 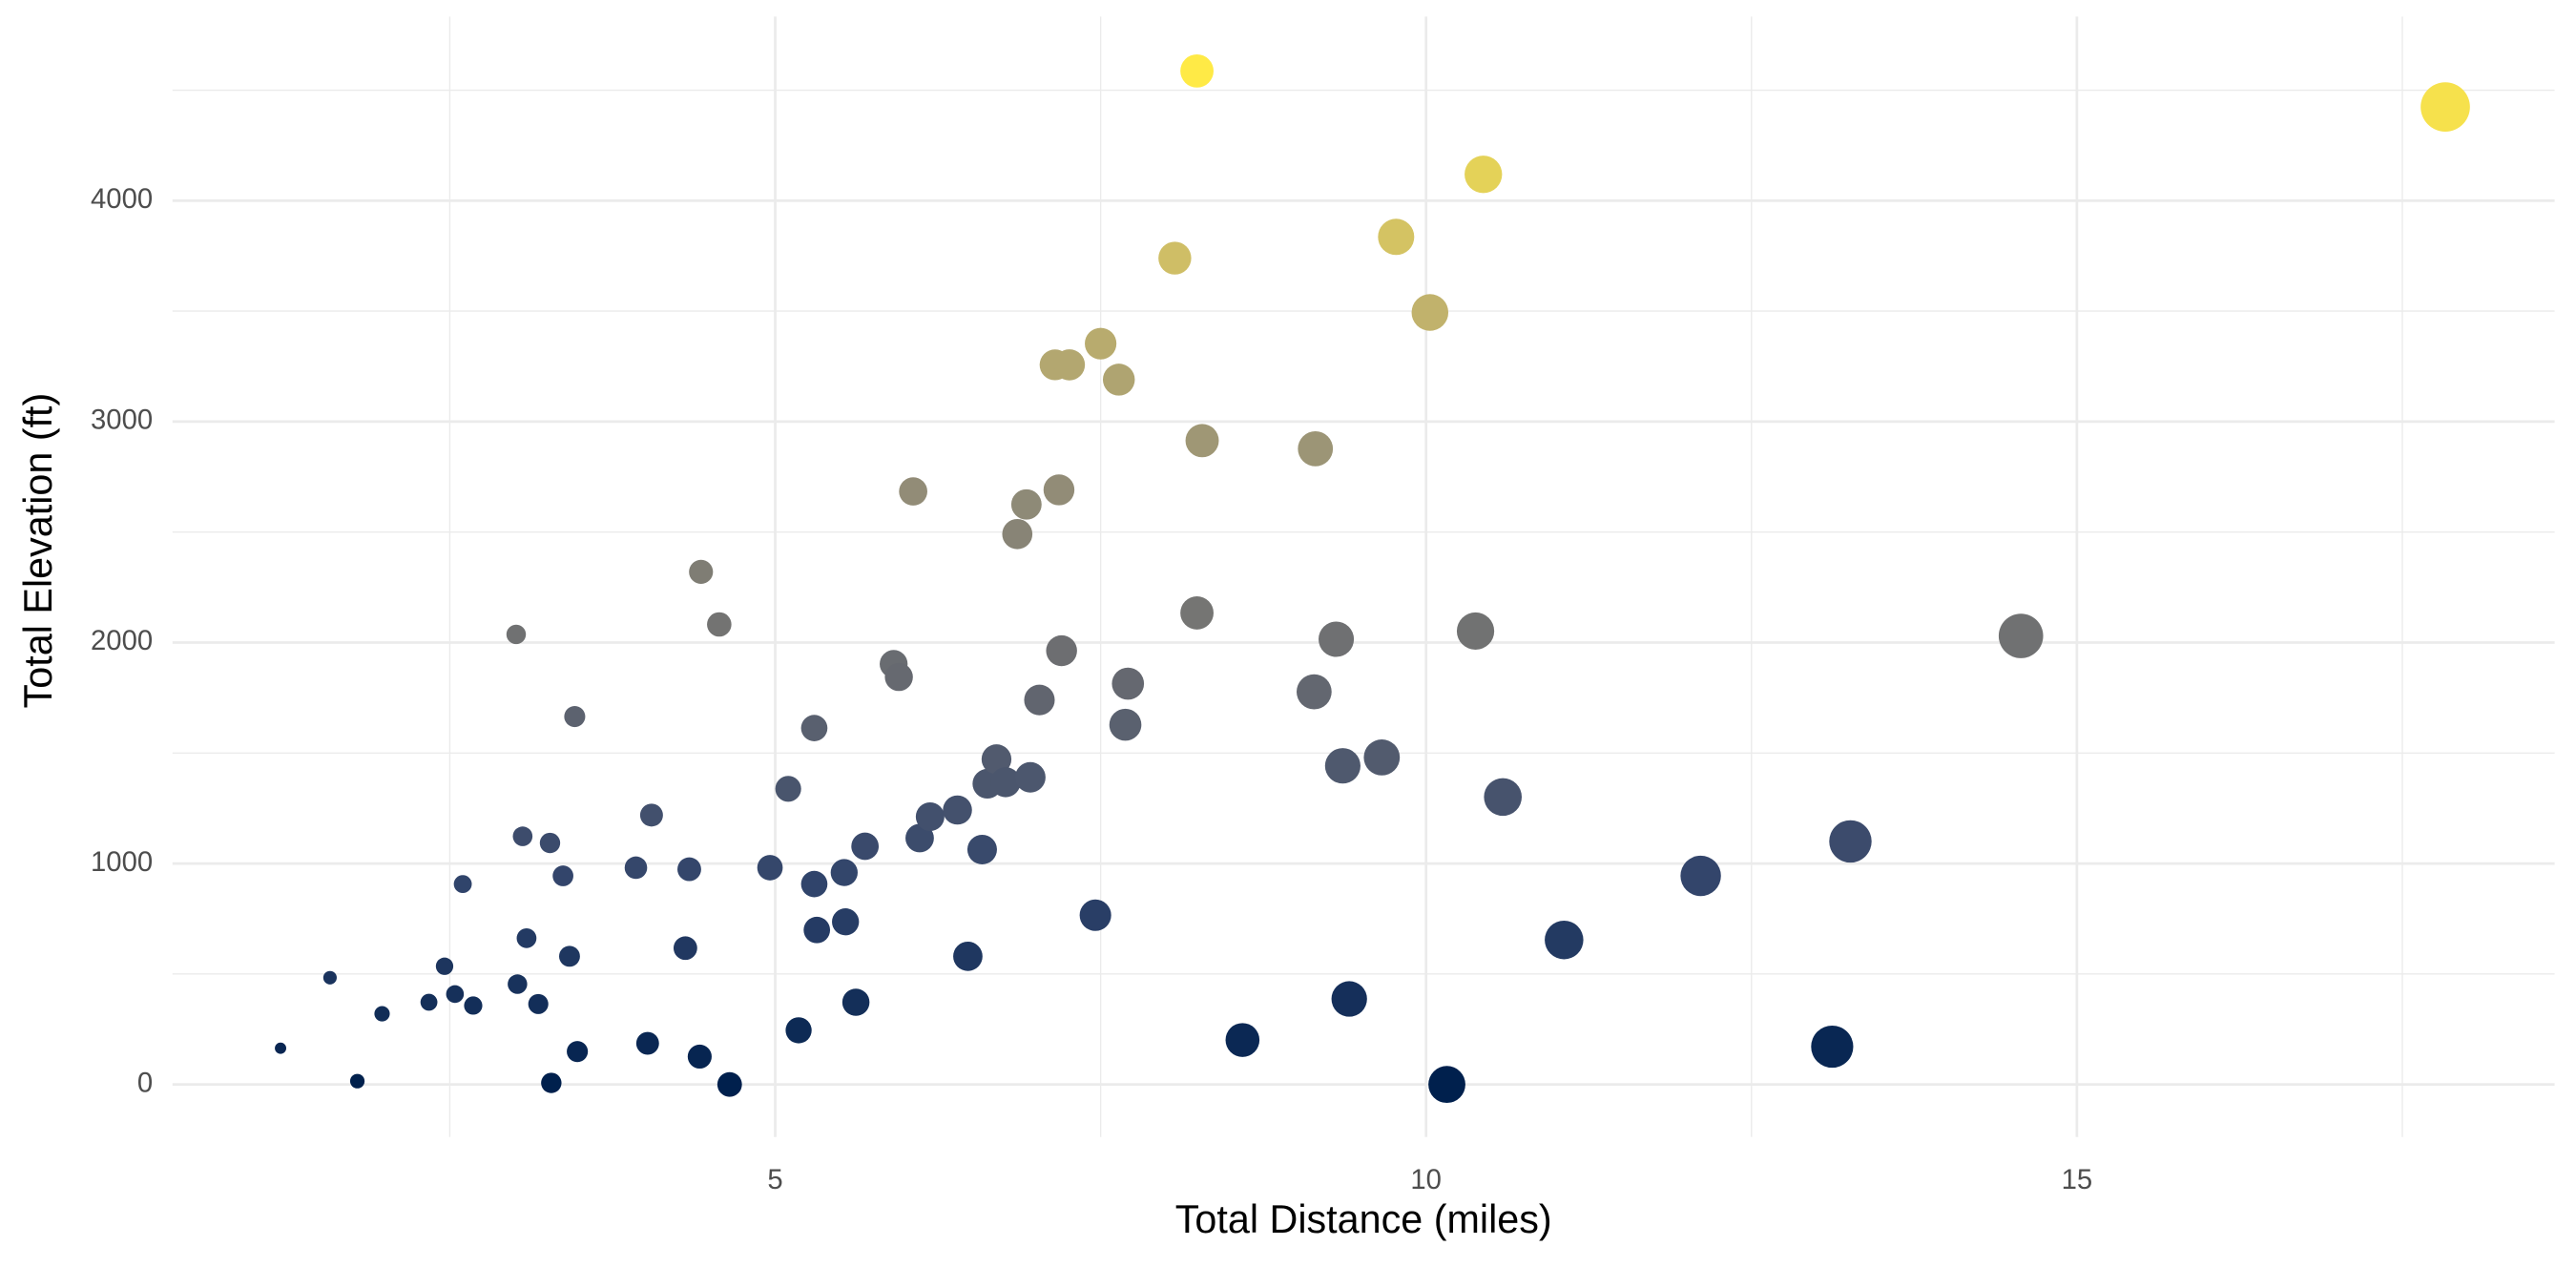 What do you see at coordinates (122, 420) in the screenshot?
I see `y-tick-label: 3000` at bounding box center [122, 420].